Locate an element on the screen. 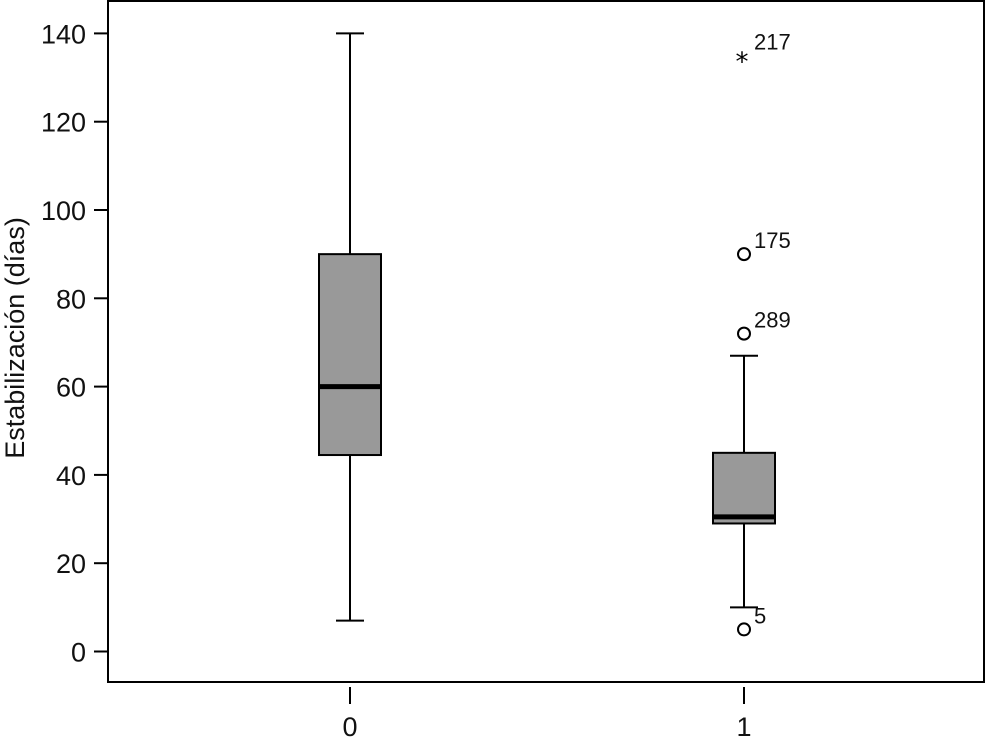  y-tick-label-140: 140 is located at coordinates (63, 34).